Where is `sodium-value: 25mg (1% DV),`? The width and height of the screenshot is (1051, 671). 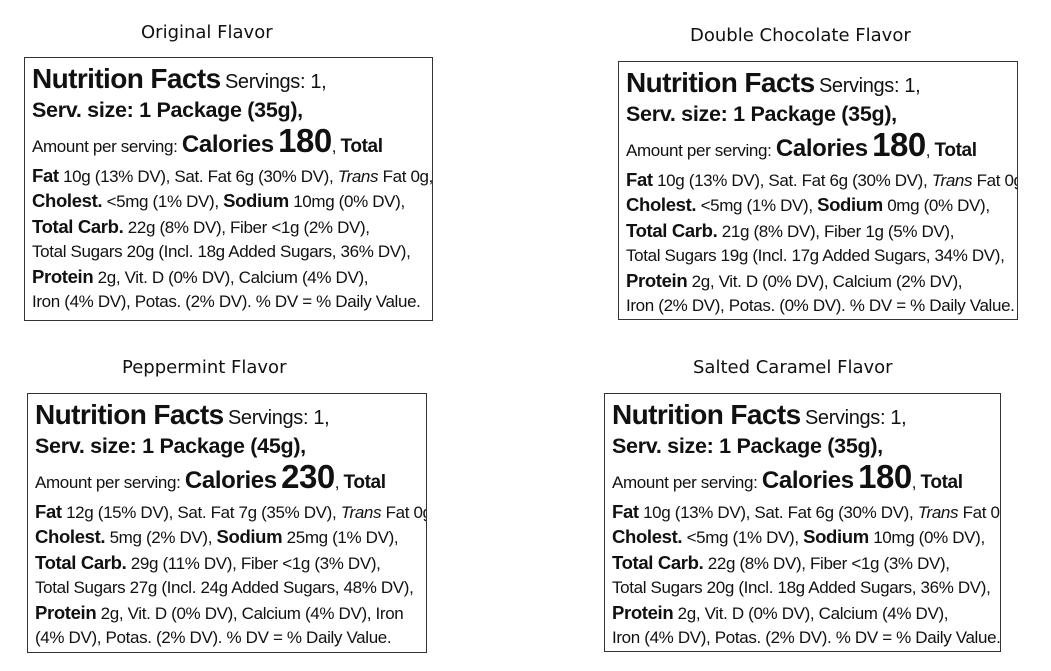
sodium-value: 25mg (1% DV), is located at coordinates (342, 537).